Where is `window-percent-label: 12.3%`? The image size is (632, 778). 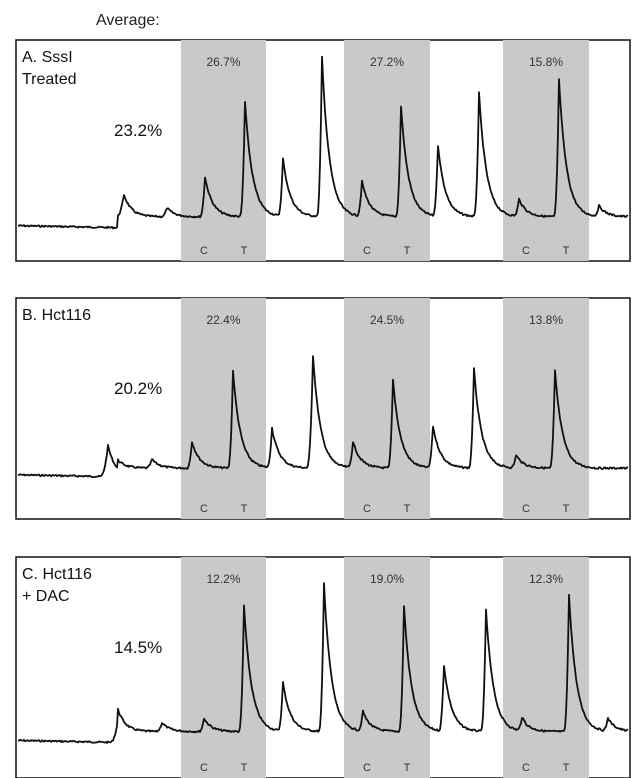
window-percent-label: 12.3% is located at coordinates (546, 579).